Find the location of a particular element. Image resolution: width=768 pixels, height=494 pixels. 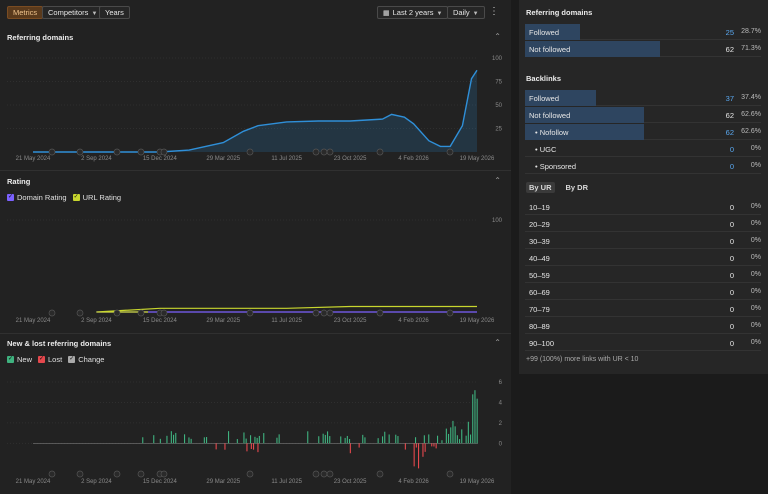

row-label: 90–100 is located at coordinates (542, 343).